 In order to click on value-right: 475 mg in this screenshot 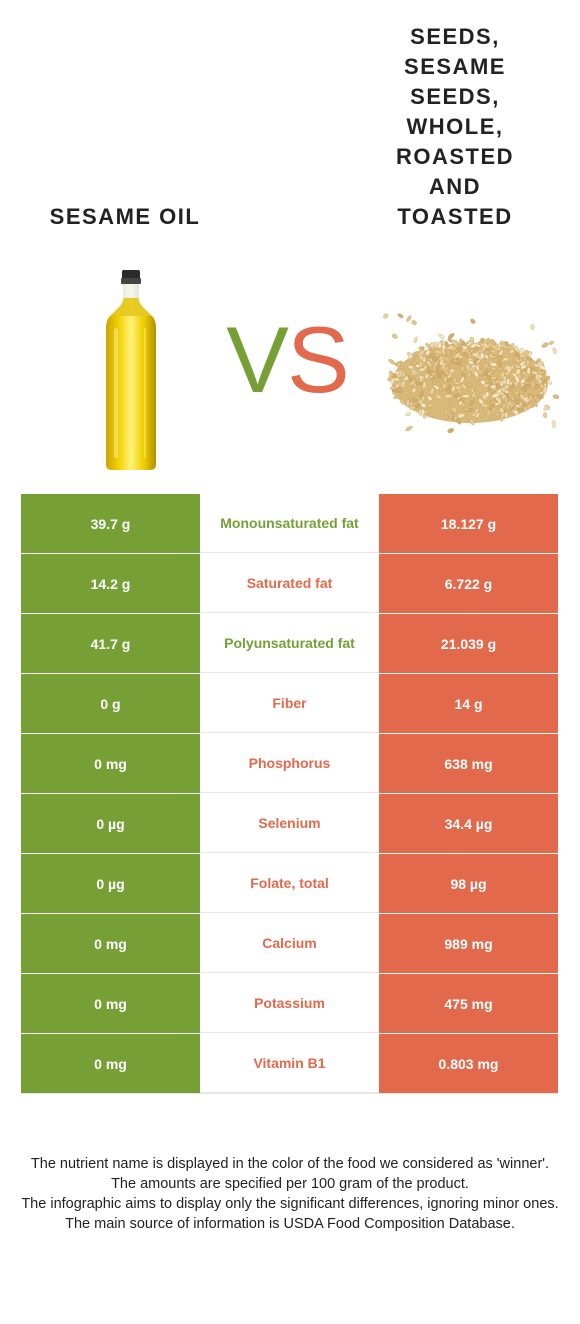, I will do `click(468, 1003)`.